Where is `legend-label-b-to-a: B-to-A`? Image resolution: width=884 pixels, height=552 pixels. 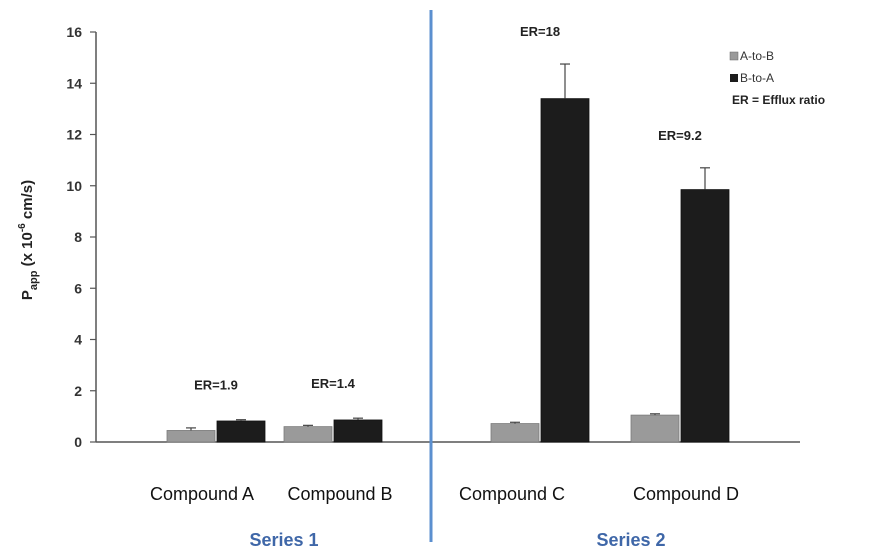
legend-label-b-to-a: B-to-A is located at coordinates (757, 78).